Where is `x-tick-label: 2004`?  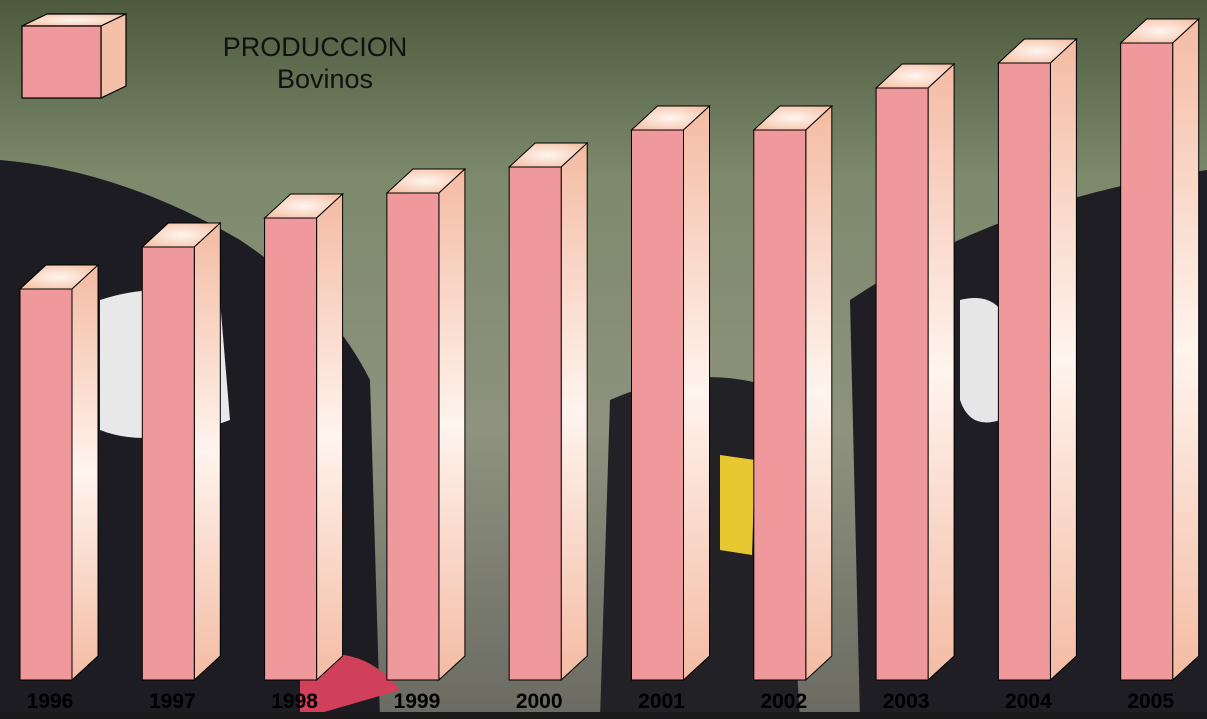
x-tick-label: 2004 is located at coordinates (1028, 701).